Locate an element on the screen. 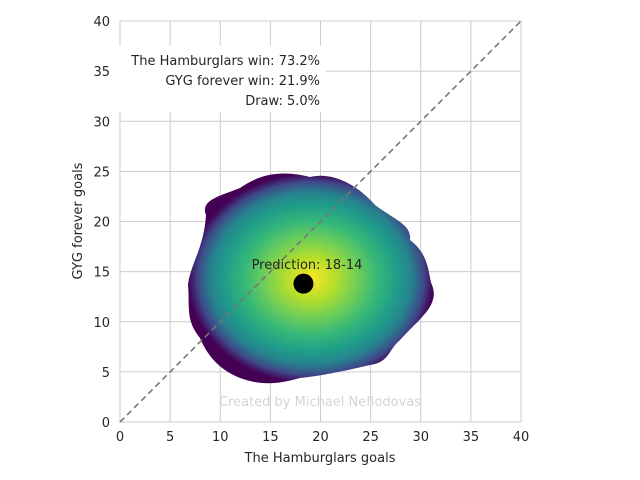 The height and width of the screenshot is (480, 640). x-tick-label: 15 is located at coordinates (270, 437).